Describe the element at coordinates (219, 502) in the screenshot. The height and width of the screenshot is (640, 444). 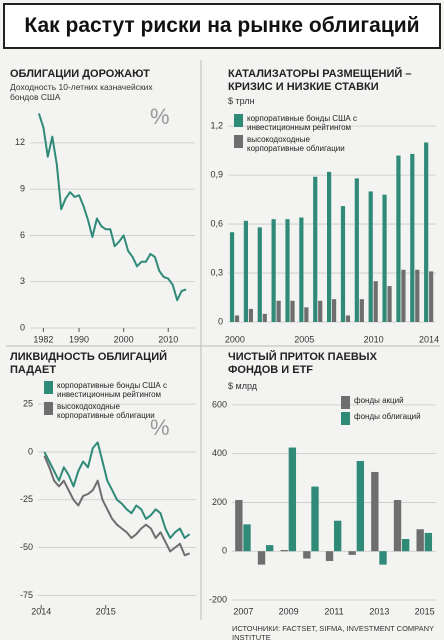
I see `y-tick-label: 200` at that location.